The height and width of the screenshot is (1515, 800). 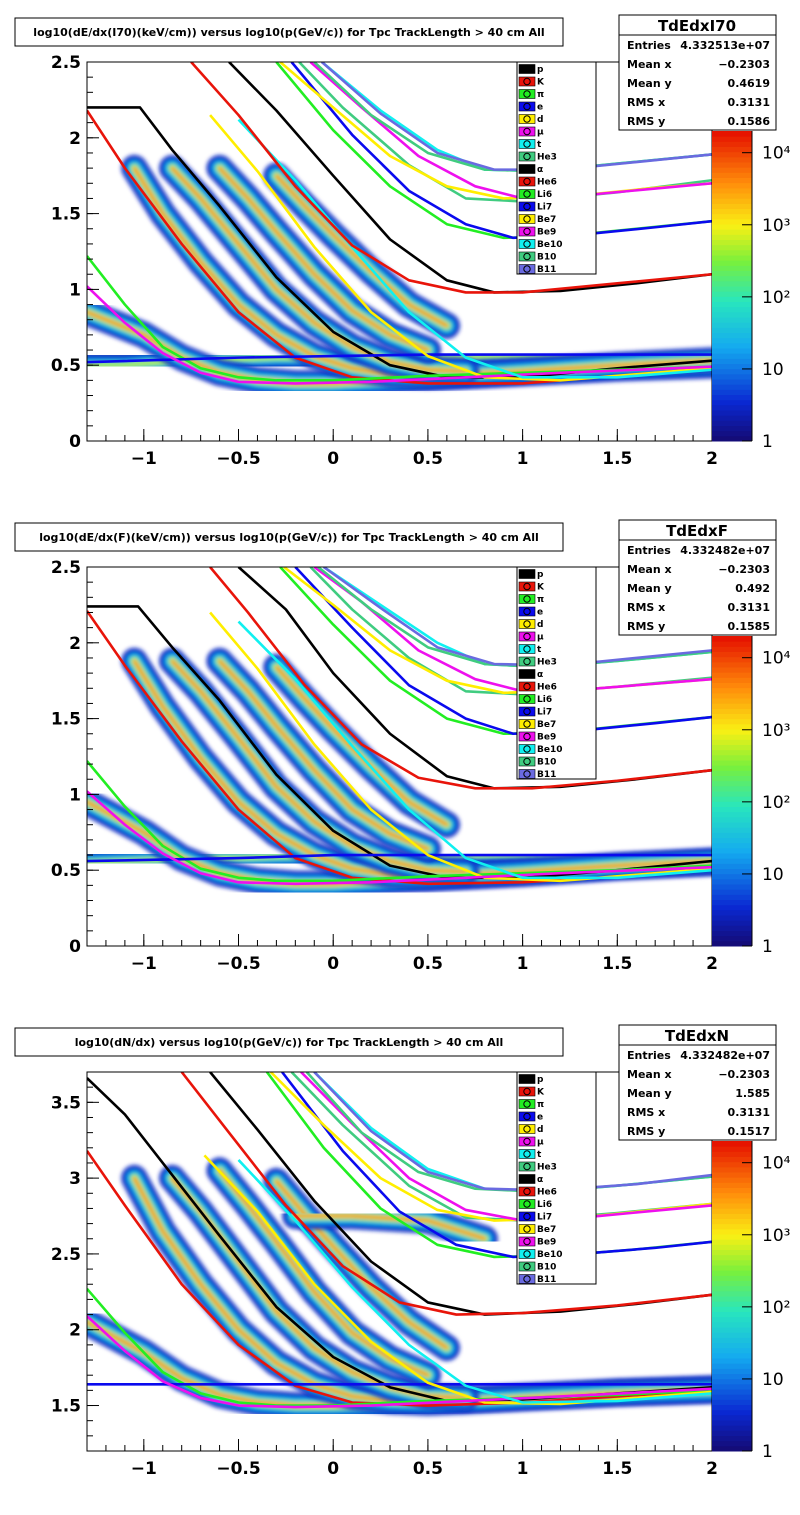 What do you see at coordinates (460, 678) in the screenshot?
I see `curve-he6` at bounding box center [460, 678].